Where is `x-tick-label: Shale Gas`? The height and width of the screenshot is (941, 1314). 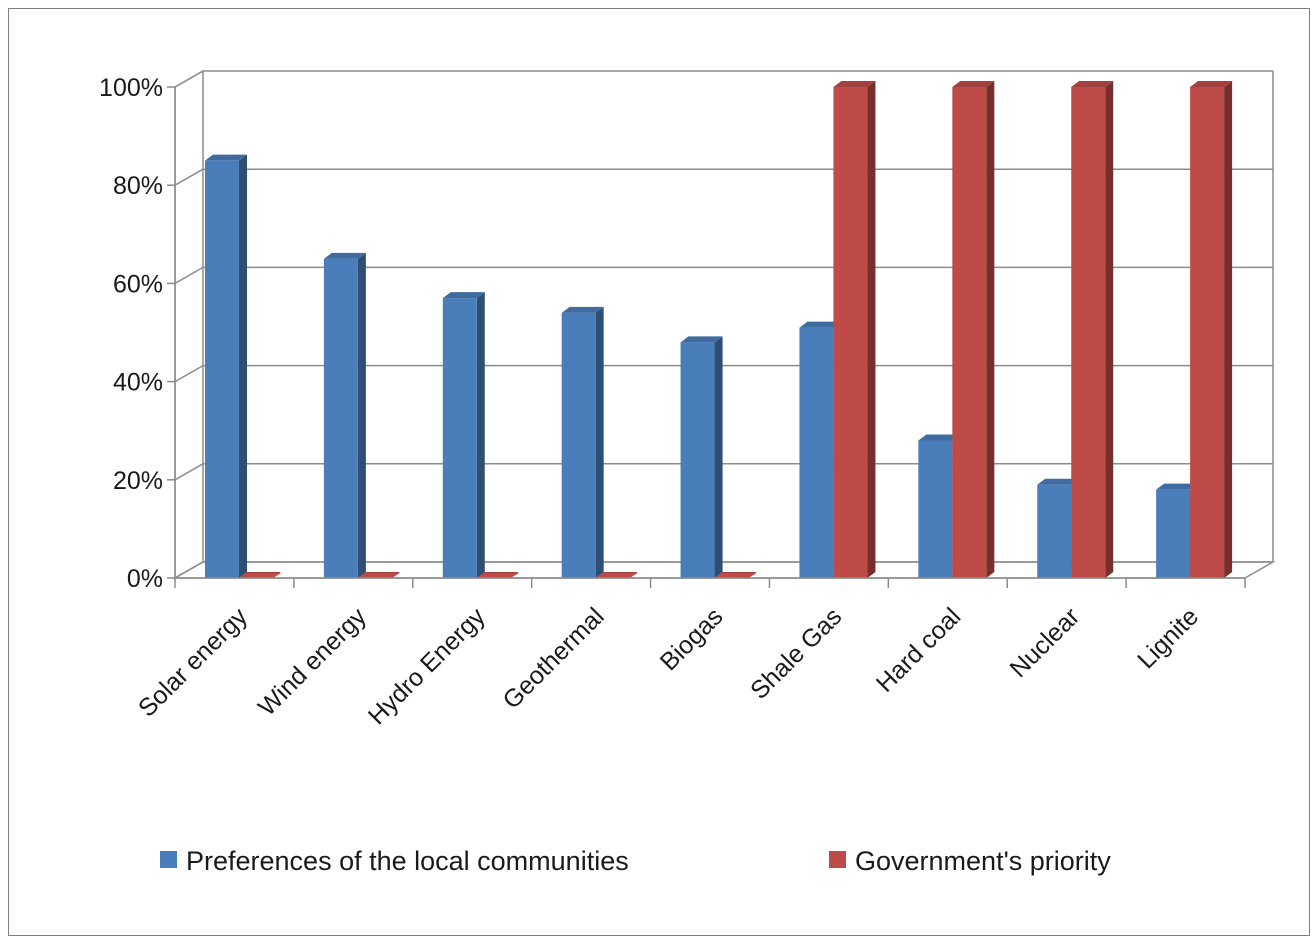 x-tick-label: Shale Gas is located at coordinates (796, 653).